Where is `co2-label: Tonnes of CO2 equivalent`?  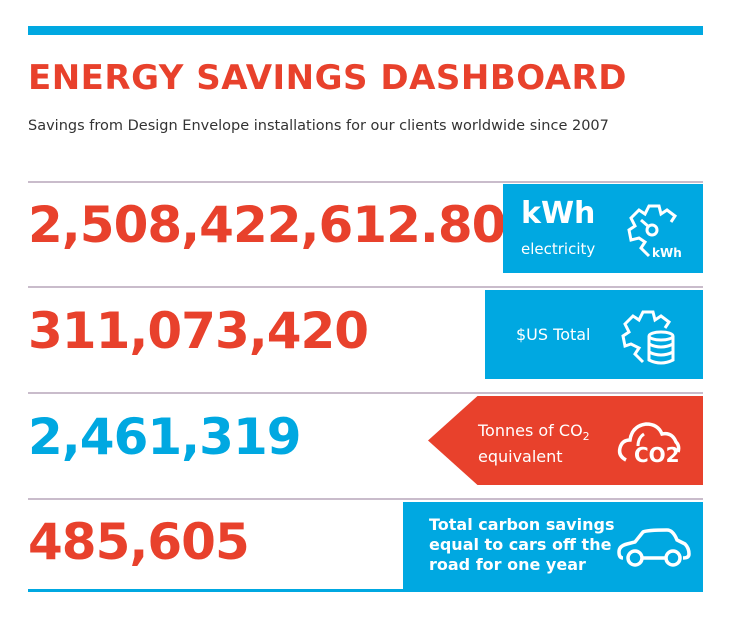 co2-label: Tonnes of CO2 equivalent is located at coordinates (534, 444).